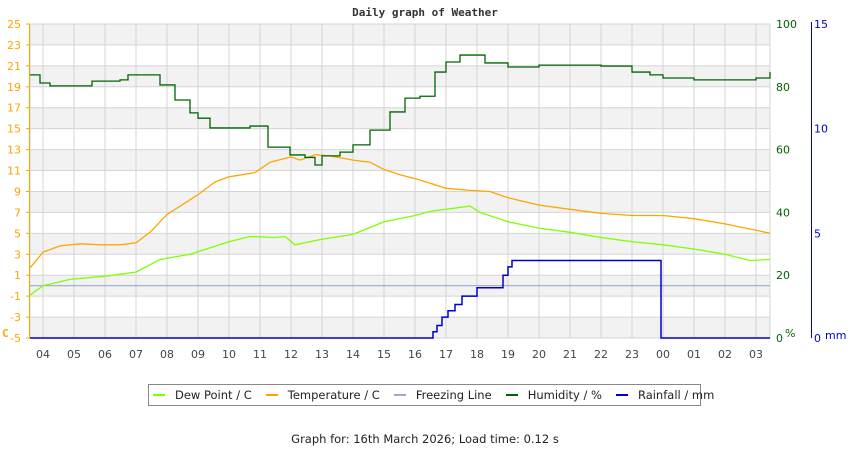  What do you see at coordinates (725, 354) in the screenshot?
I see `svg-text: 02` at bounding box center [725, 354].